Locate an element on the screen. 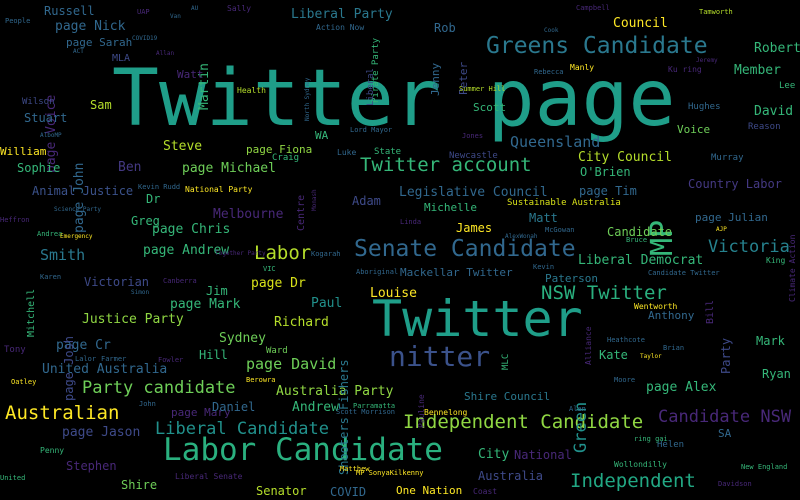 Image resolution: width=800 pixels, height=500 pixels. word-cloud-term: ring gai is located at coordinates (651, 439).